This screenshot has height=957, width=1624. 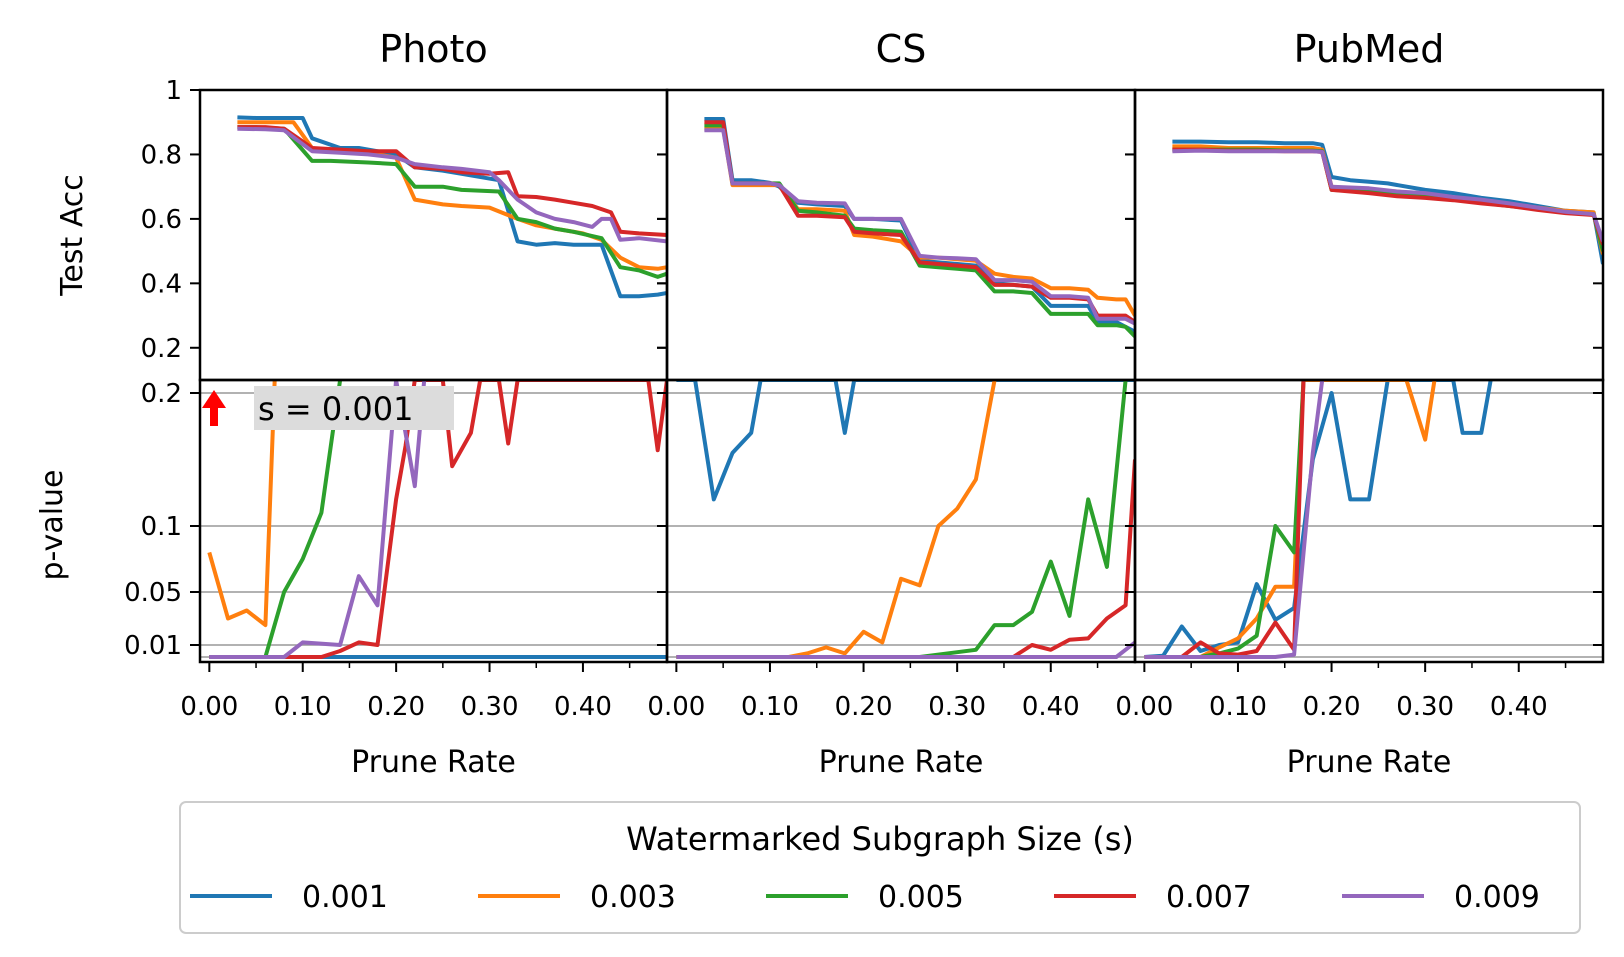 I want to click on acc-lines-photo, so click(x=452, y=207).